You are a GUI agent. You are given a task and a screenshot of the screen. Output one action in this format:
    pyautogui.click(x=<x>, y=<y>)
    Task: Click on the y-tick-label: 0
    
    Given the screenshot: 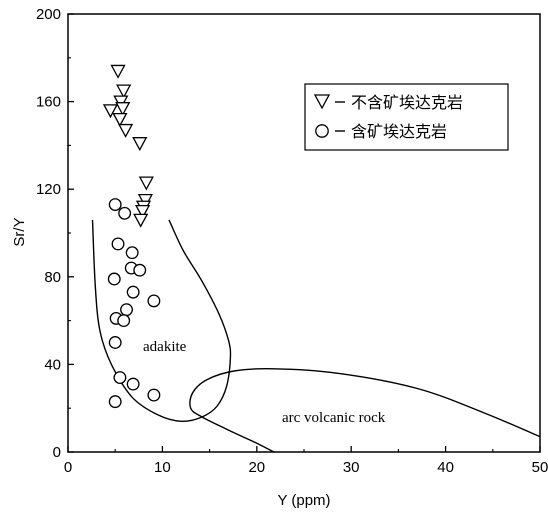 What is the action you would take?
    pyautogui.click(x=57, y=452)
    